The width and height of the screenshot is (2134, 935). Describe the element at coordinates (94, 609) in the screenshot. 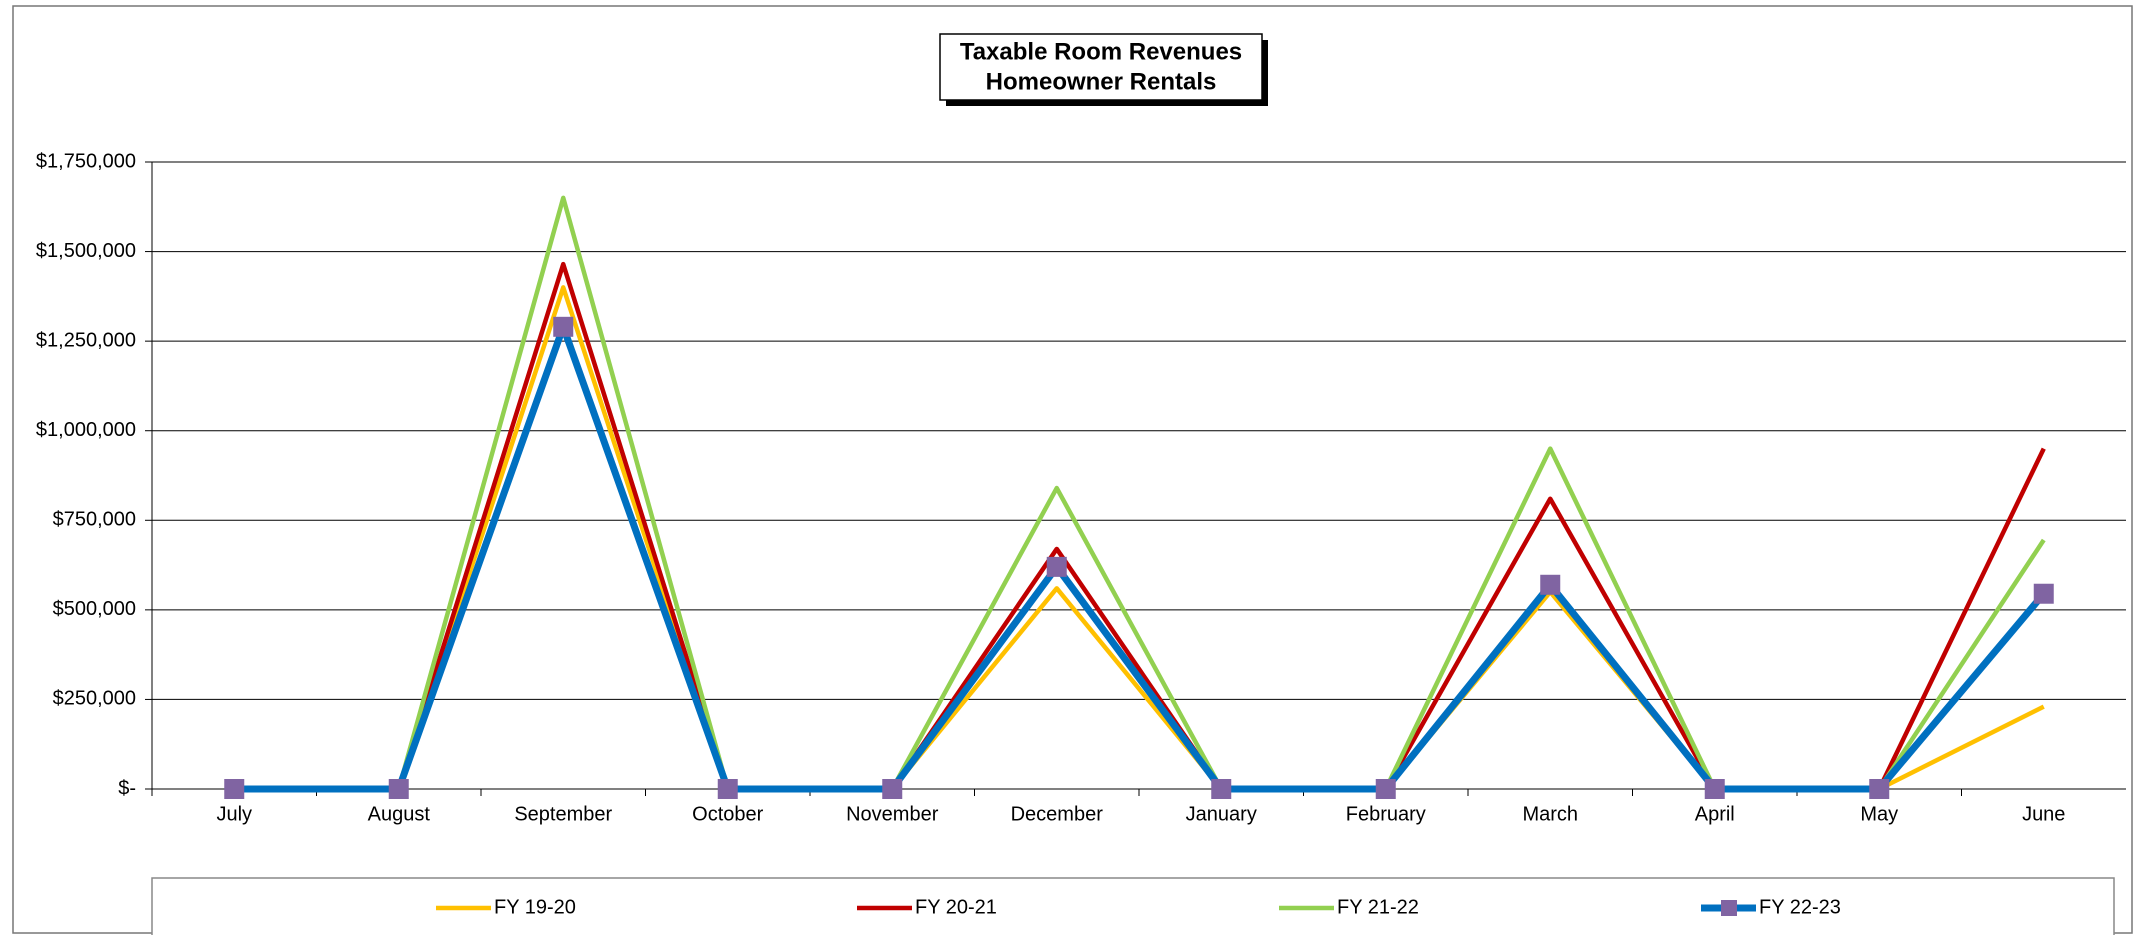

I see `y-tick-label: $500,000` at that location.